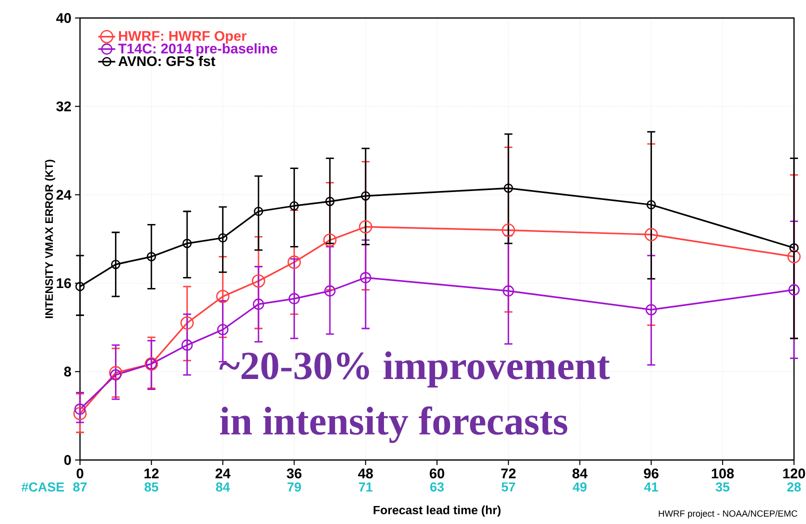 This screenshot has width=806, height=524. What do you see at coordinates (151, 473) in the screenshot?
I see `x-tick-label: 12` at bounding box center [151, 473].